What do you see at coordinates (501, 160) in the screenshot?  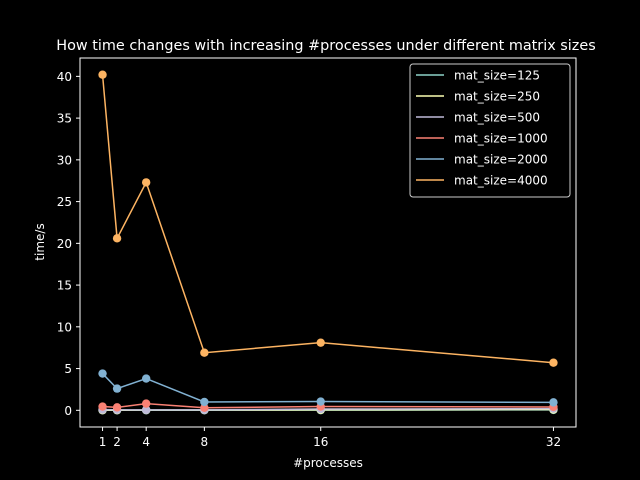 I see `legend-label: mat_size=2000` at bounding box center [501, 160].